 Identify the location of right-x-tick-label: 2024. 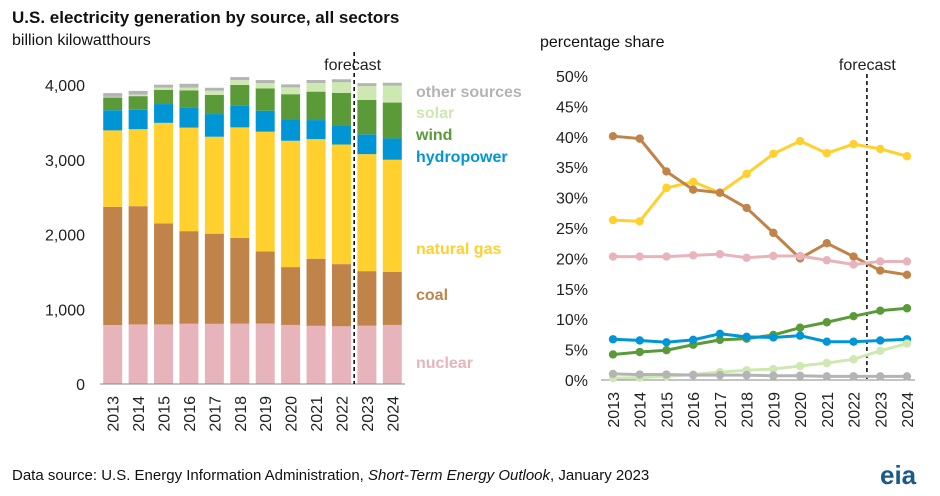
(908, 410).